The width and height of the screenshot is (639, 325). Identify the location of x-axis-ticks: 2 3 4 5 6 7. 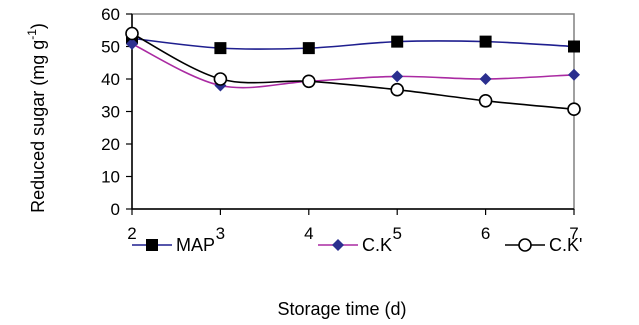
(353, 226).